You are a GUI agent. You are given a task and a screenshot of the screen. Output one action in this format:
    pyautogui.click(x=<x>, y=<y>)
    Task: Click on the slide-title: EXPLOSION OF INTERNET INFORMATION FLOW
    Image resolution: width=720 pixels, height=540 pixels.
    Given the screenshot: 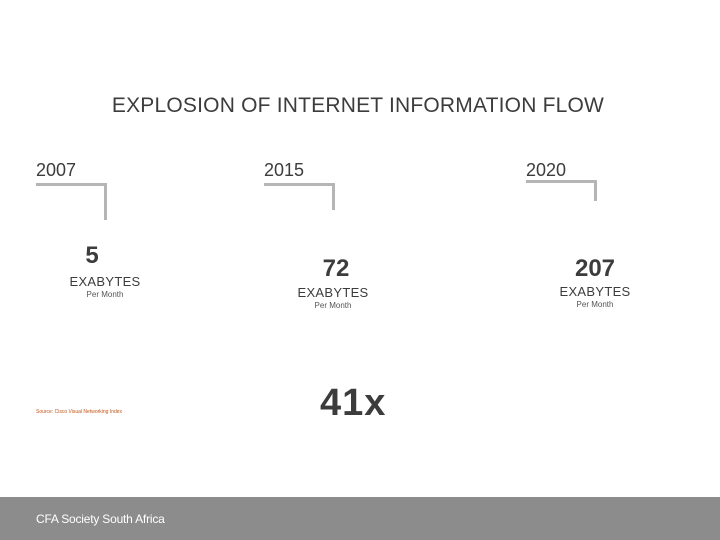 What is the action you would take?
    pyautogui.click(x=358, y=105)
    